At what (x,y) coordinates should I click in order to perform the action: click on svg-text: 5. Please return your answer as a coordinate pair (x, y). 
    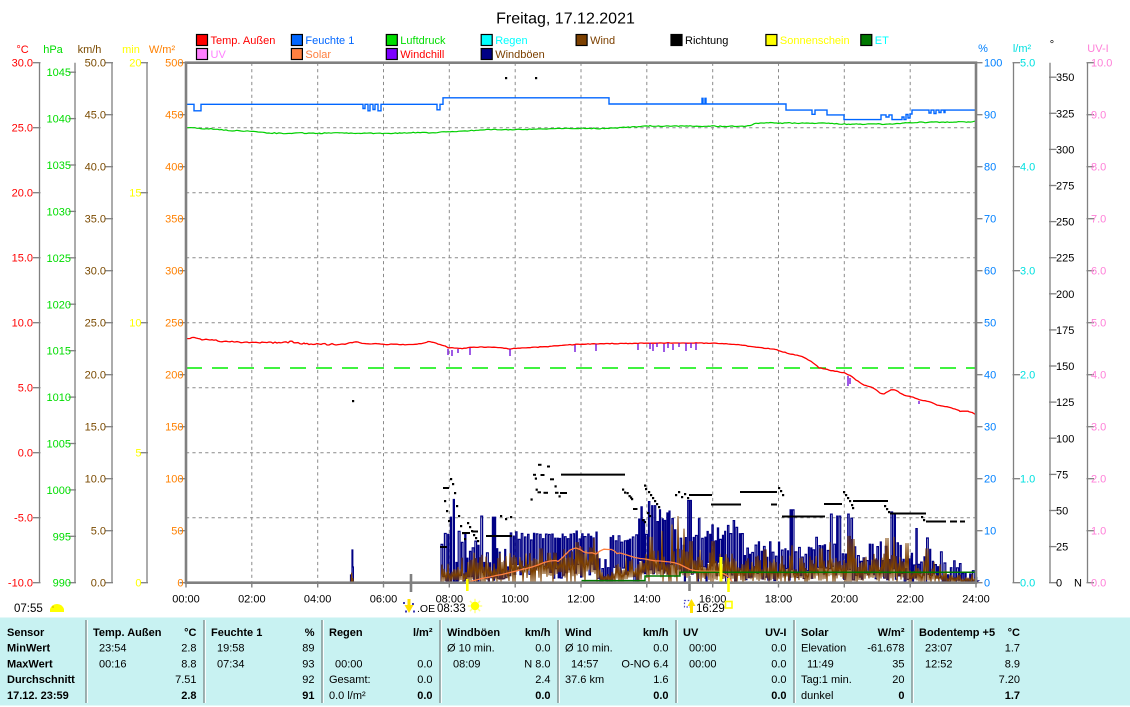
    Looking at the image, I should click on (138, 454).